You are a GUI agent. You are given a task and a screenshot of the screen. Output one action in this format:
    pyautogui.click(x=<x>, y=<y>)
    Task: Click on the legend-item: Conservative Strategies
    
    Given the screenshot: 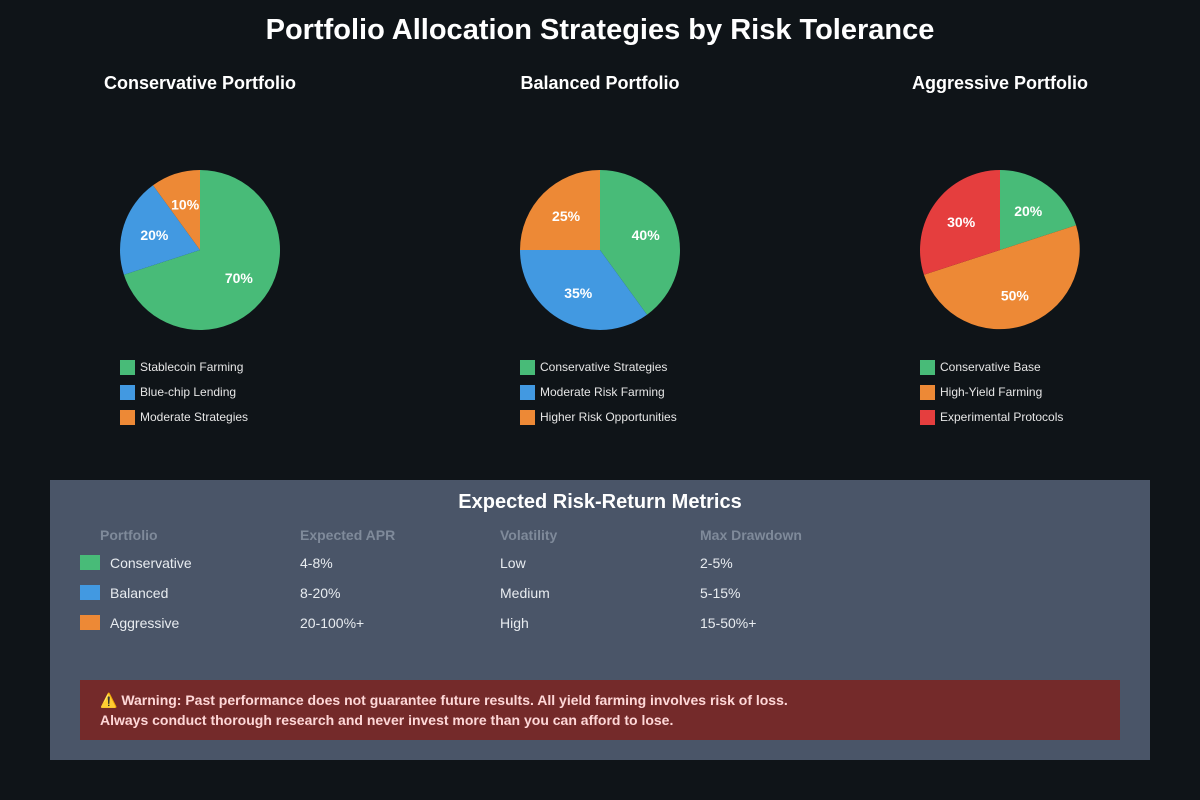 What is the action you would take?
    pyautogui.click(x=598, y=372)
    